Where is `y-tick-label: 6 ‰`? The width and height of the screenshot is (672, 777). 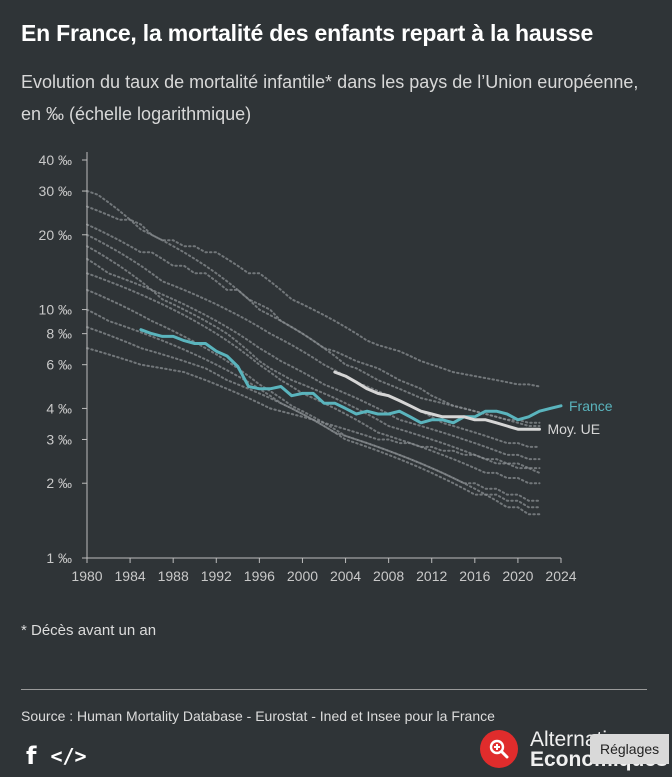 y-tick-label: 6 ‰ is located at coordinates (59, 365).